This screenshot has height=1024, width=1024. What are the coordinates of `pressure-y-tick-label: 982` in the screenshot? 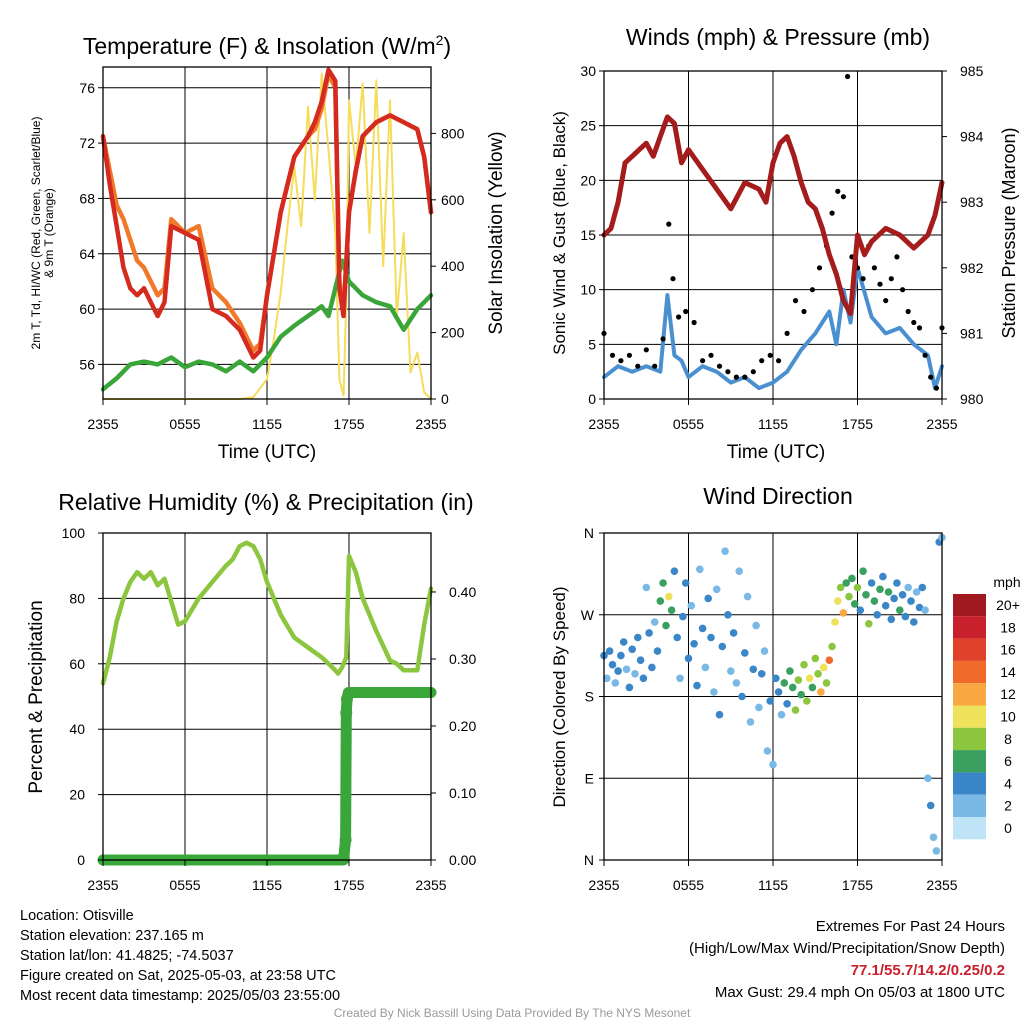 It's located at (972, 268).